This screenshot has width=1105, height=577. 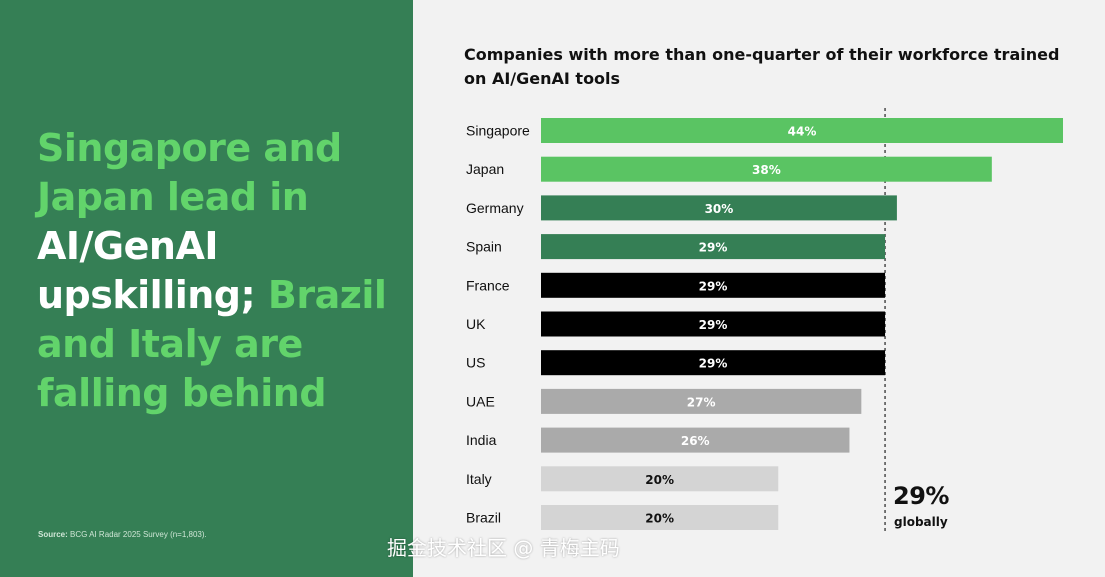 I want to click on category-label: Japan, so click(x=485, y=169).